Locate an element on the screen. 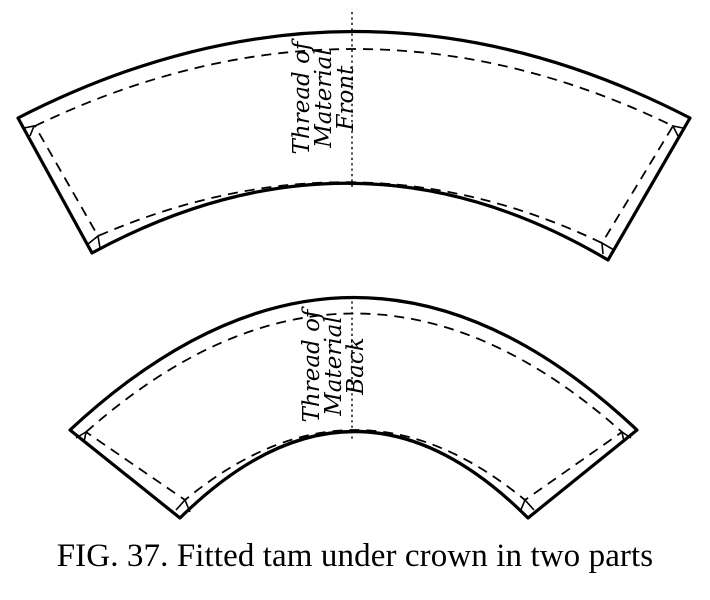 Image resolution: width=710 pixels, height=600 pixels. back-label-line-1: Thread of is located at coordinates (312, 364).